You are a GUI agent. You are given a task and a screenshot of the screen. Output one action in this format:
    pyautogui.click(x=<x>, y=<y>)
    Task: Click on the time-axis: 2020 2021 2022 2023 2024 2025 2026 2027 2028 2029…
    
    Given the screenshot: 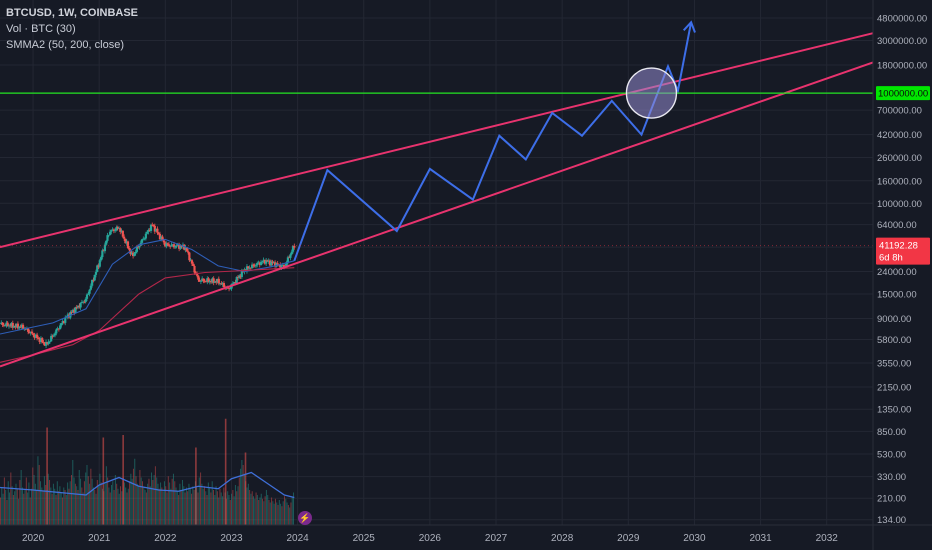 What is the action you would take?
    pyautogui.click(x=466, y=534)
    